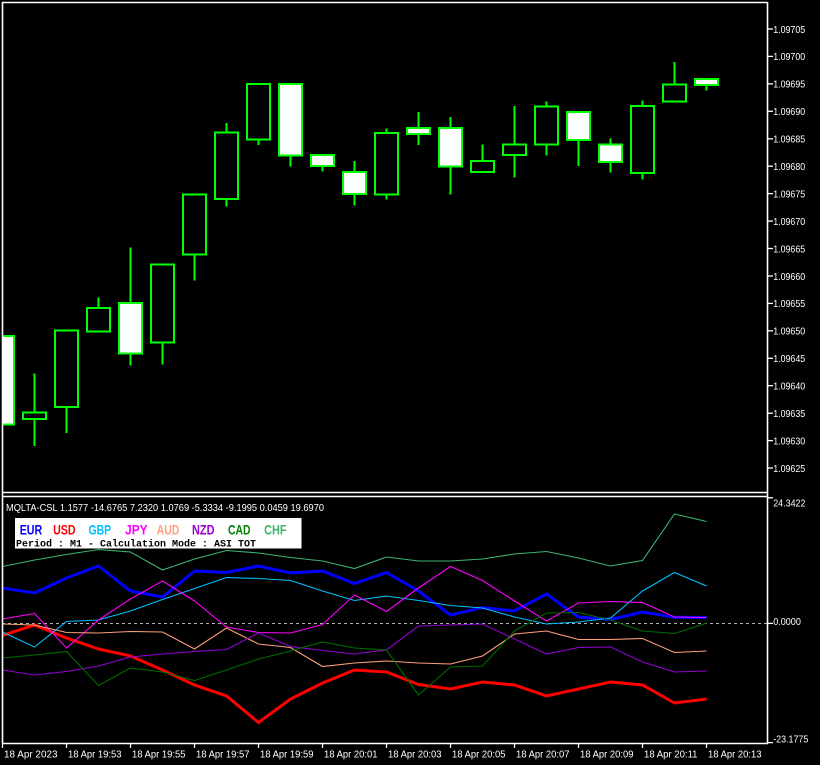 The width and height of the screenshot is (820, 765). I want to click on svg-text: CAD, so click(239, 530).